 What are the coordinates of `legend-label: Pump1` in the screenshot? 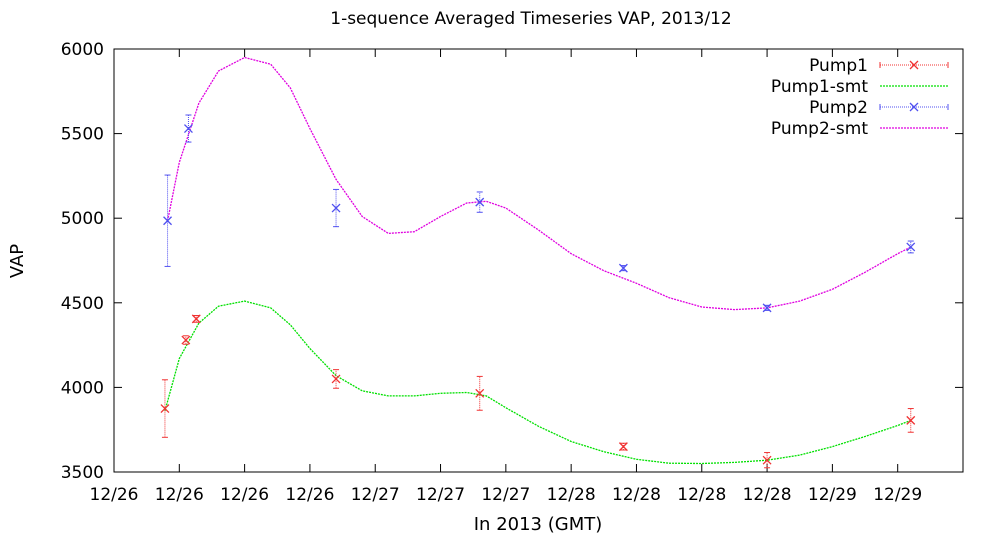 It's located at (838, 66).